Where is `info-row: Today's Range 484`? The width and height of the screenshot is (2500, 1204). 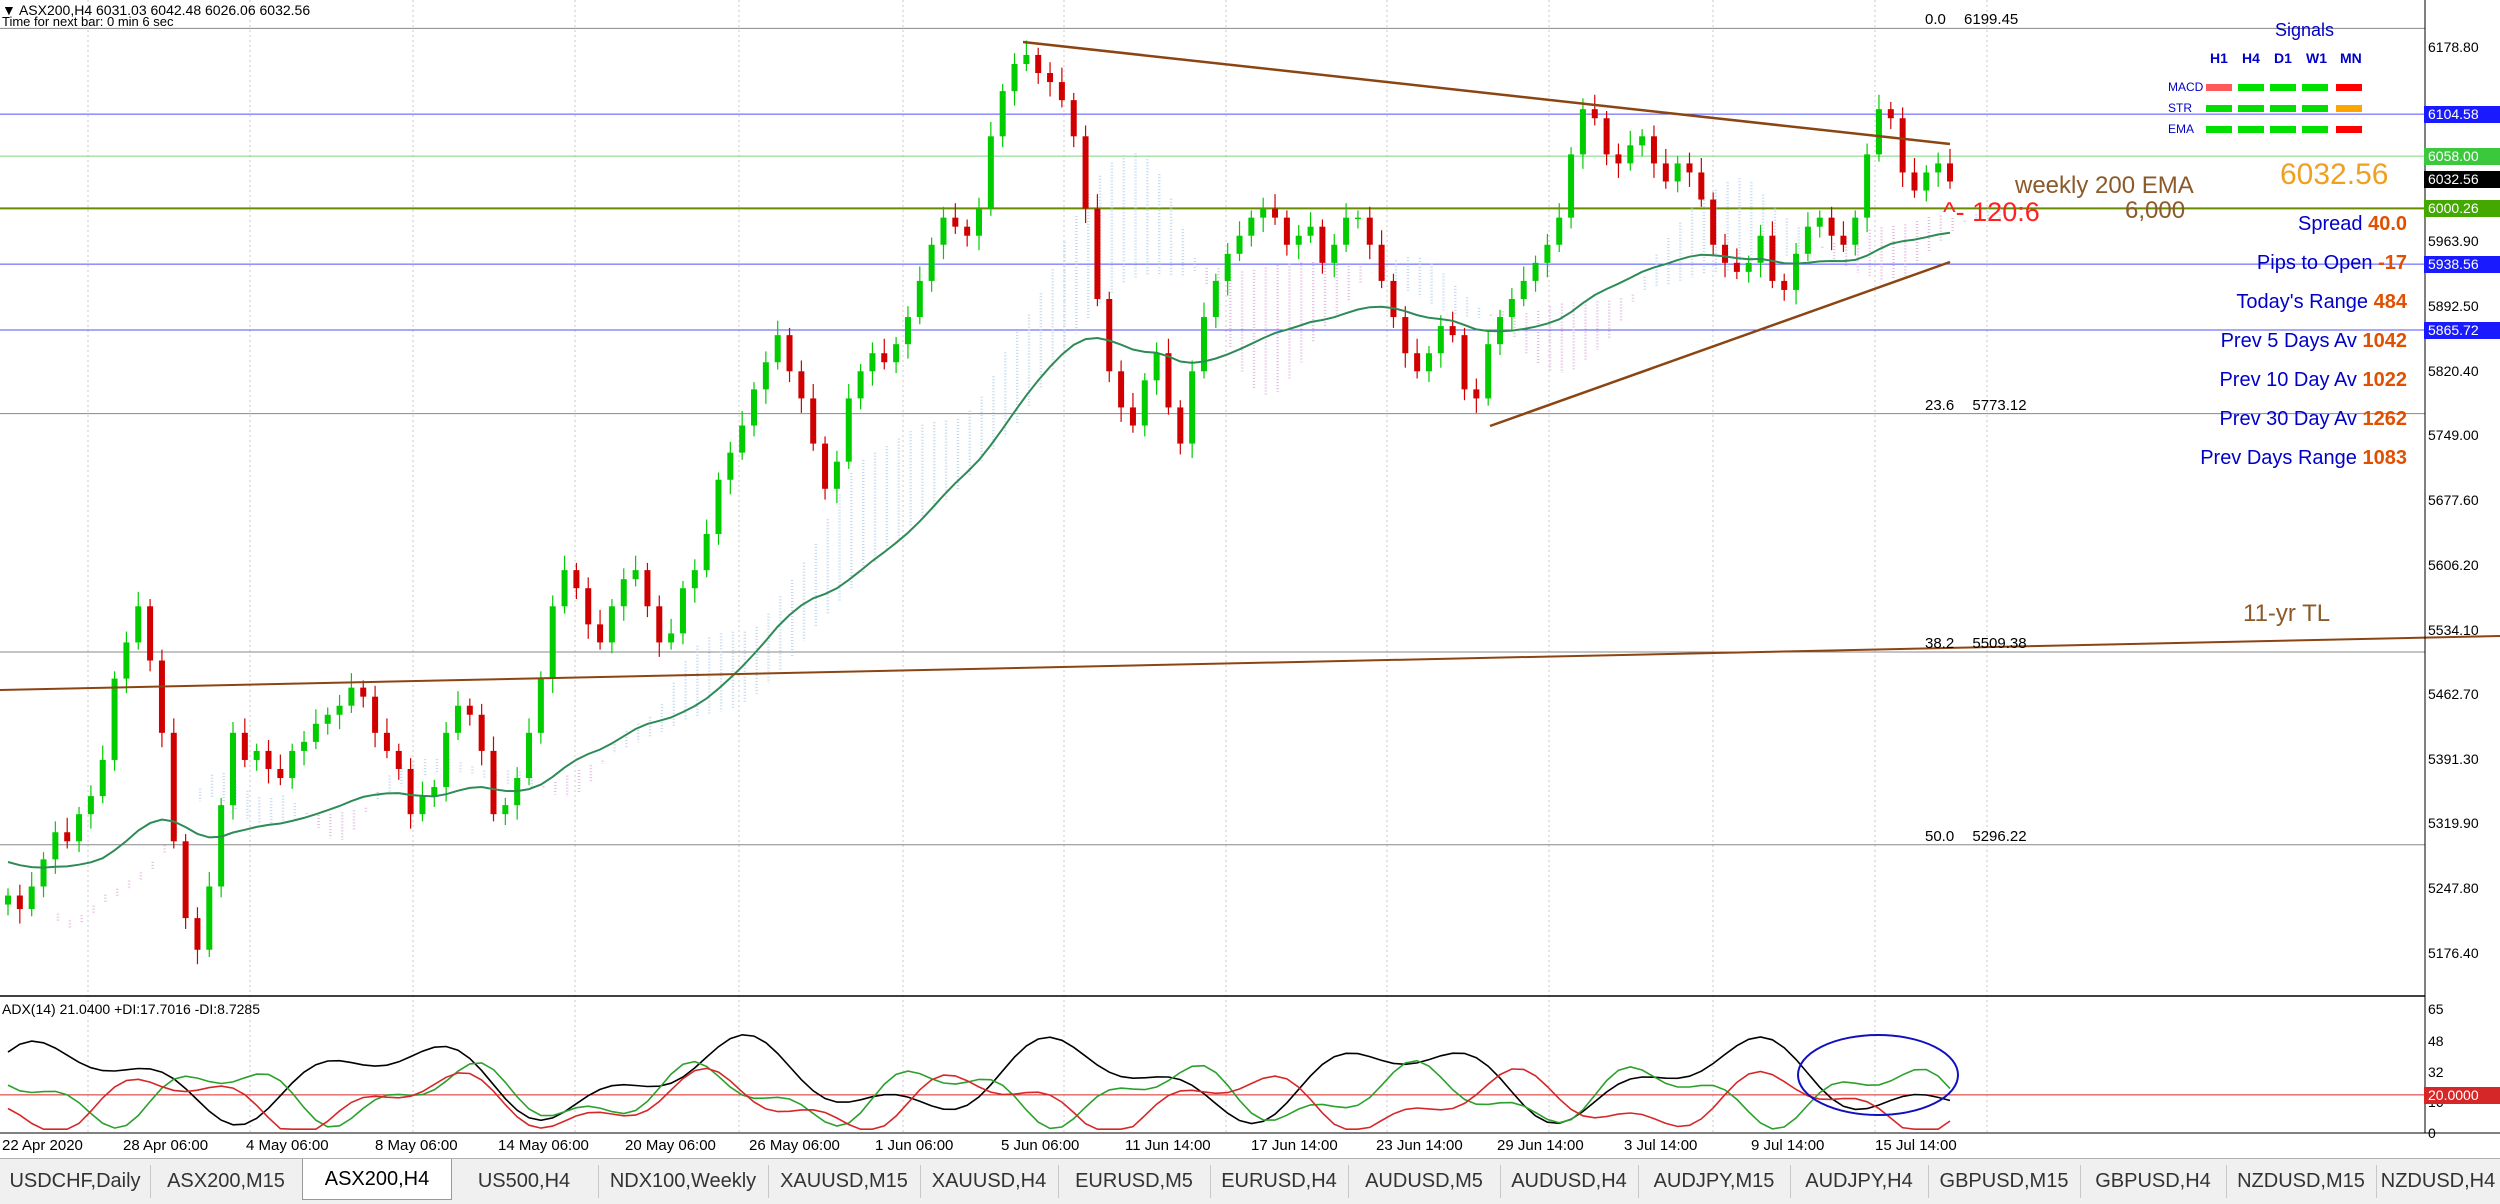
info-row: Today's Range 484 is located at coordinates (2321, 302).